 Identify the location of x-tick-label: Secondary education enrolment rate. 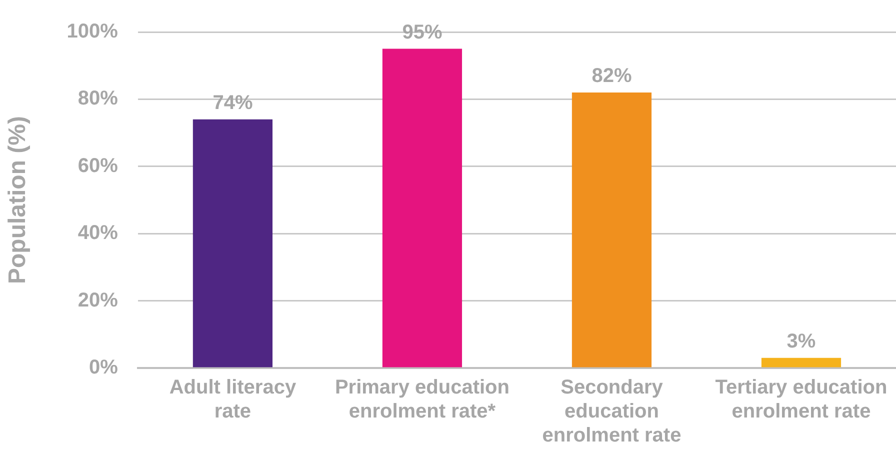
(612, 411).